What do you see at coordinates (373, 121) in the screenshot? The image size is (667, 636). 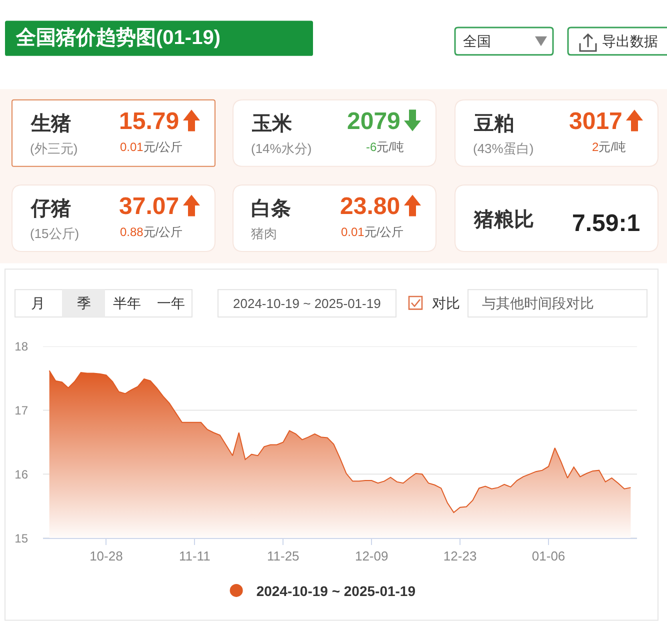 I see `text: 2079` at bounding box center [373, 121].